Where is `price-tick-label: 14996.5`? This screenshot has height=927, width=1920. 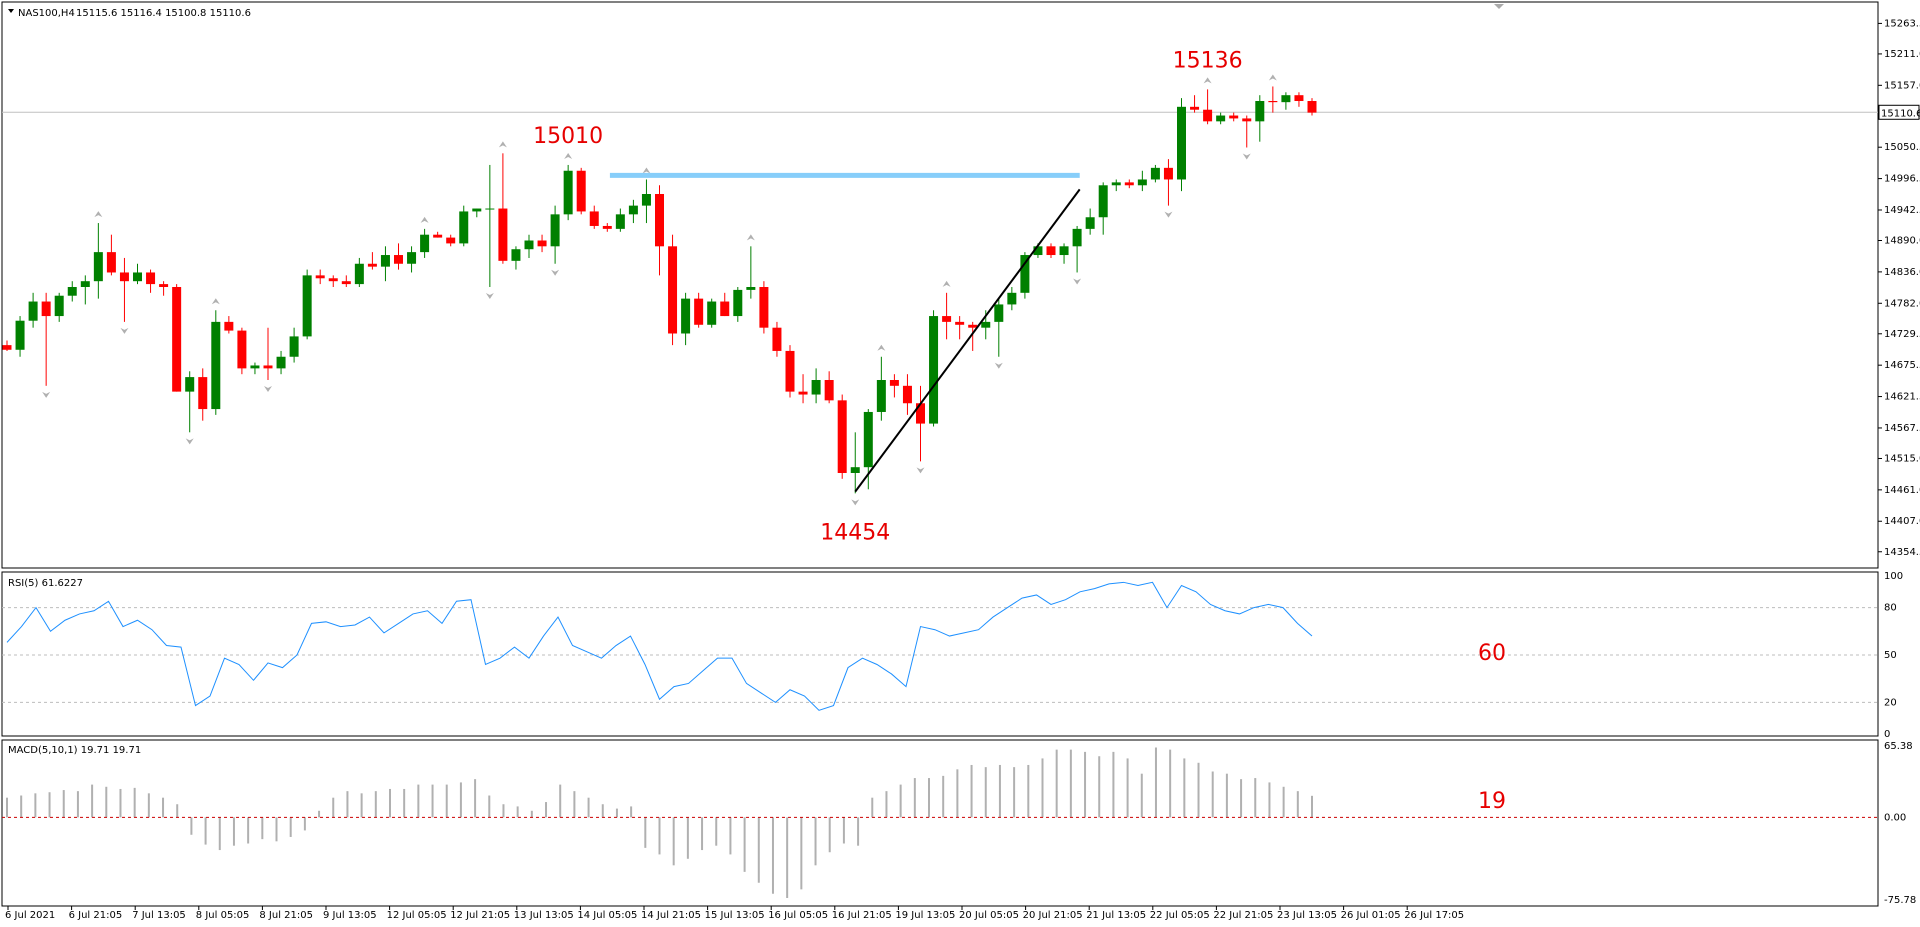 price-tick-label: 14996.5 is located at coordinates (1902, 179).